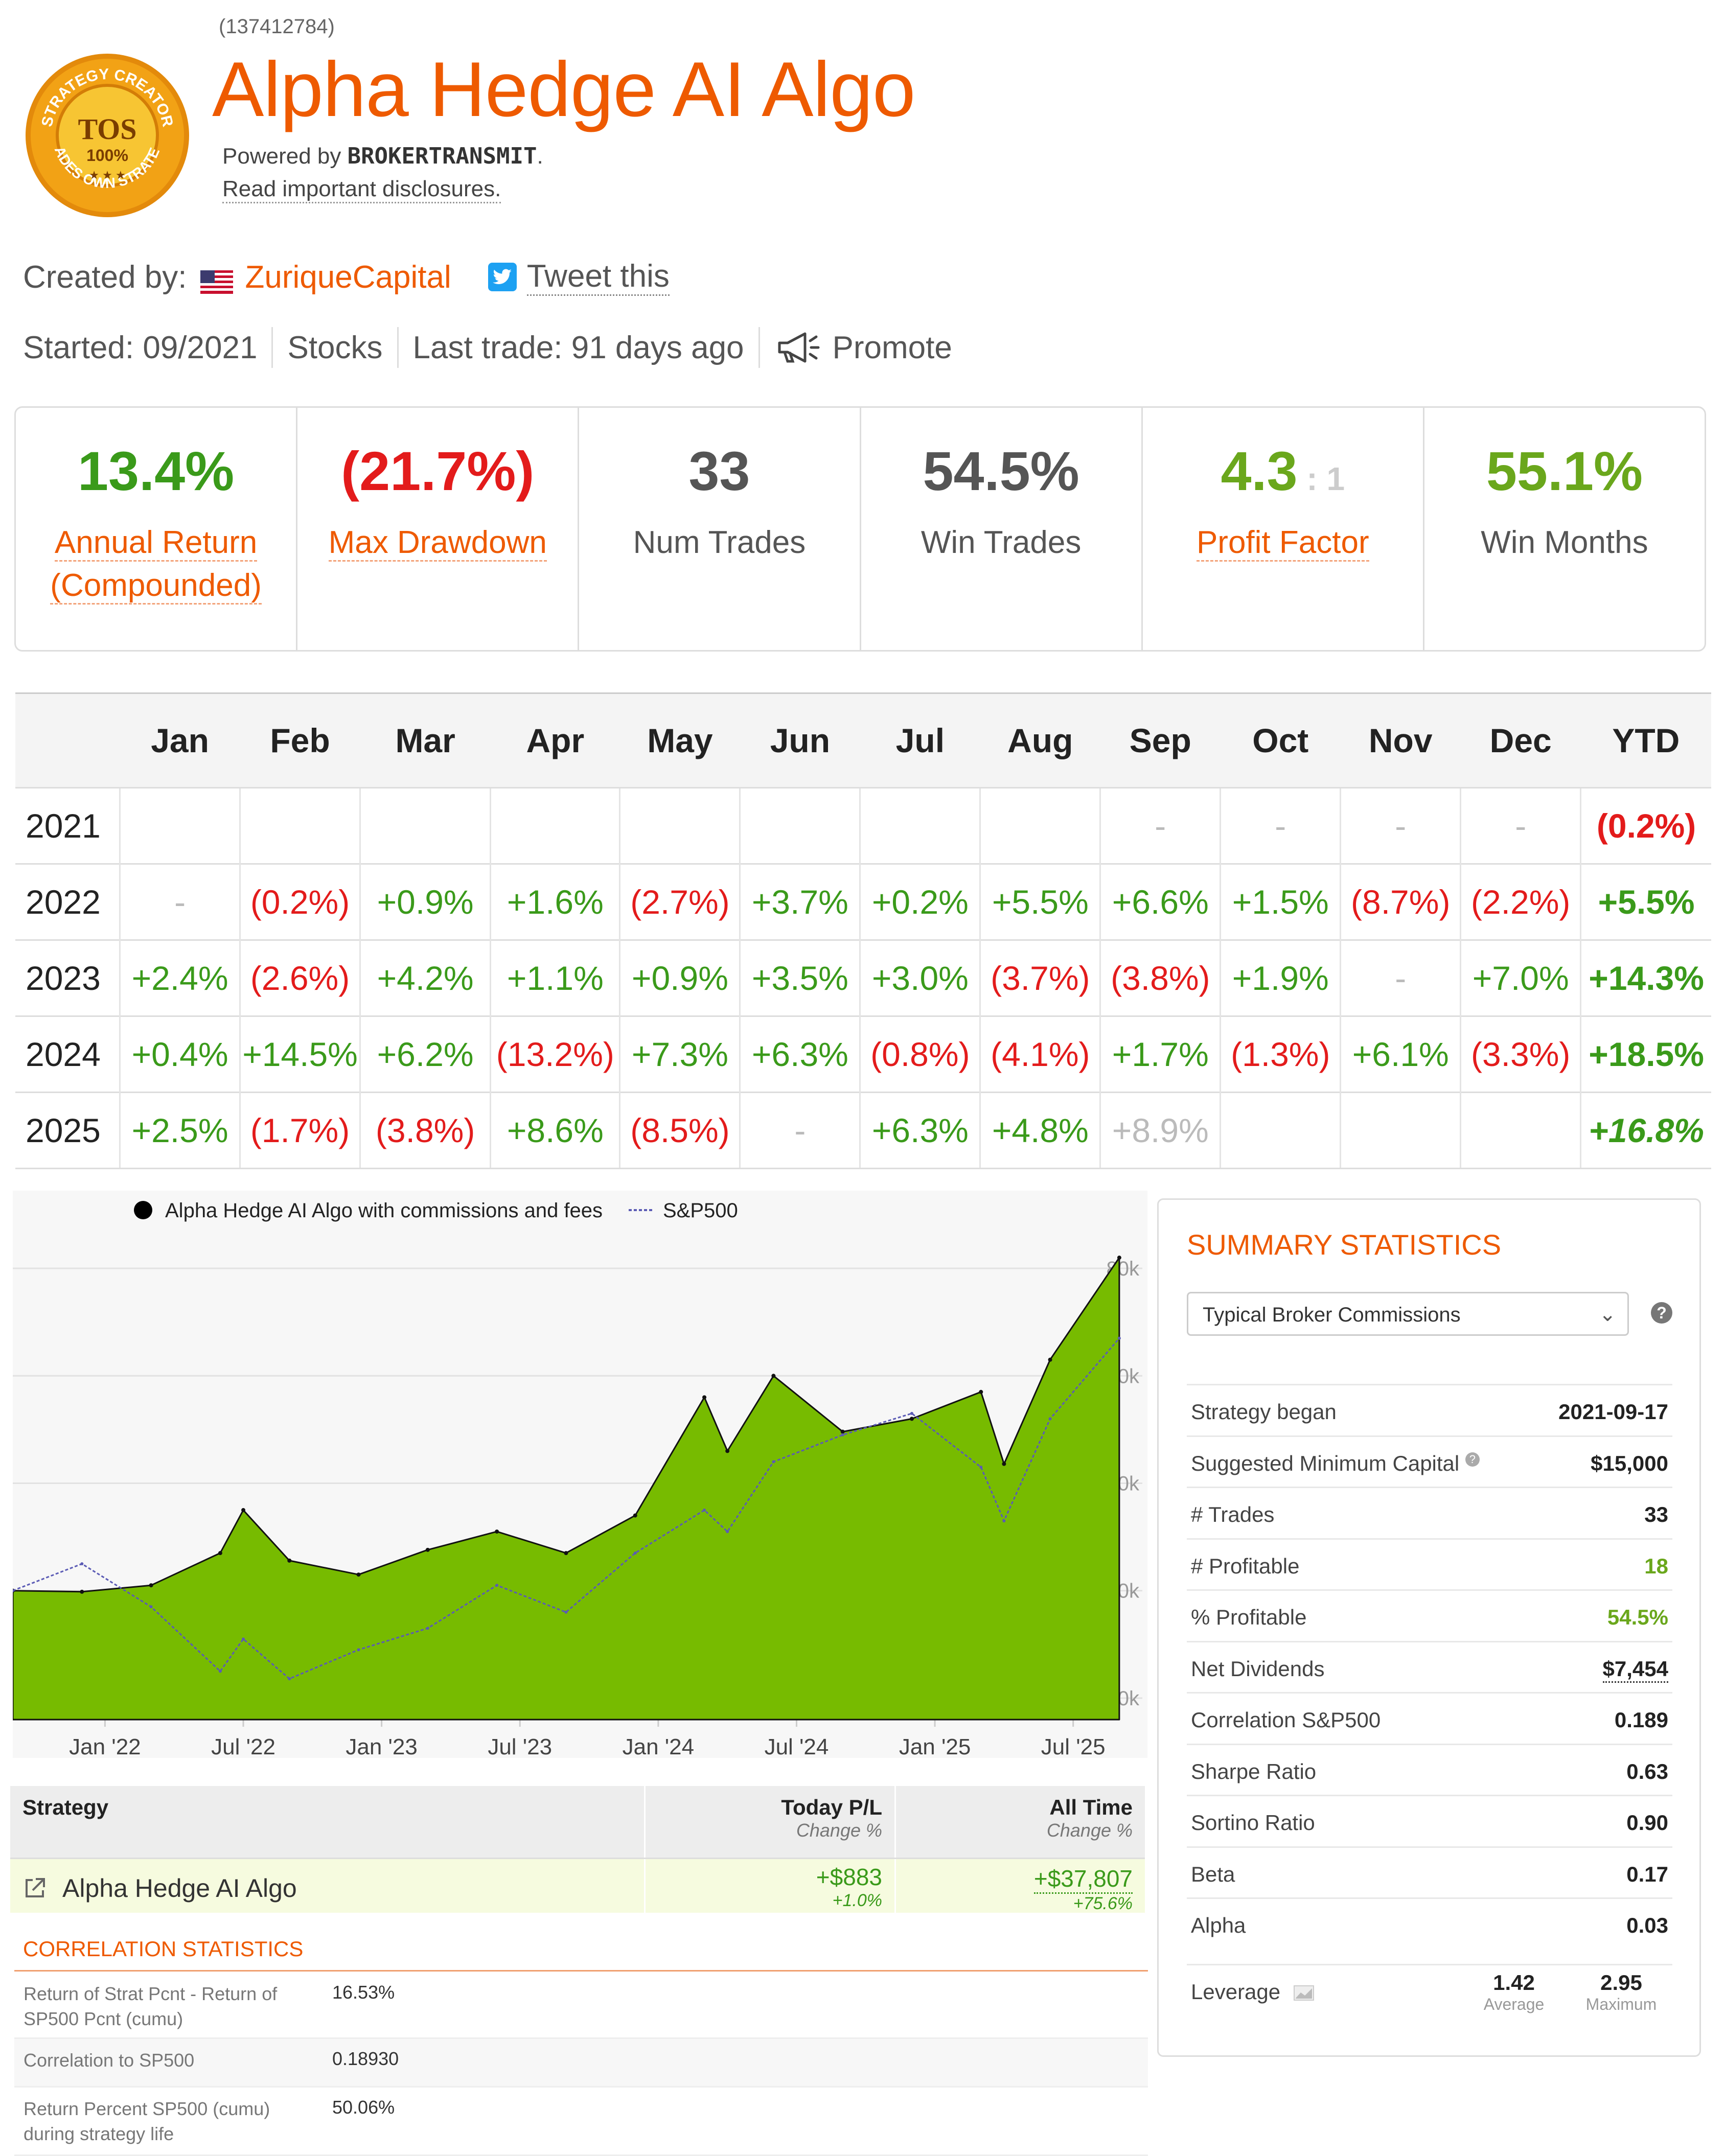  What do you see at coordinates (598, 277) in the screenshot?
I see `tweet-this-link: Tweet this` at bounding box center [598, 277].